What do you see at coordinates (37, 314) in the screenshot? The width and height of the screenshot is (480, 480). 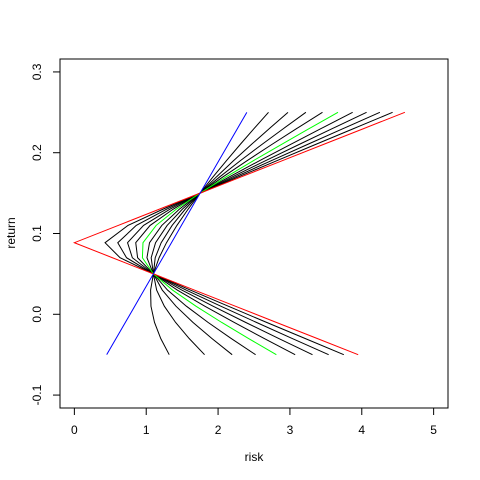 I see `y-tick-label: 0.0` at bounding box center [37, 314].